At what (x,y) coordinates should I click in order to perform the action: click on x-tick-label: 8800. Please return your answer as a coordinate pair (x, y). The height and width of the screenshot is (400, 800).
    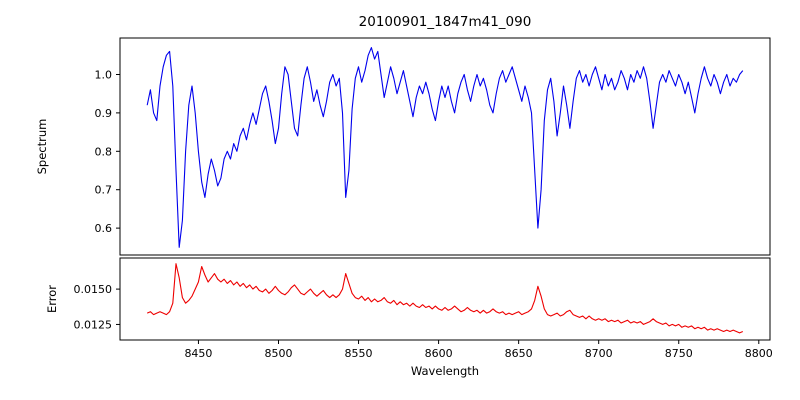
    Looking at the image, I should click on (759, 353).